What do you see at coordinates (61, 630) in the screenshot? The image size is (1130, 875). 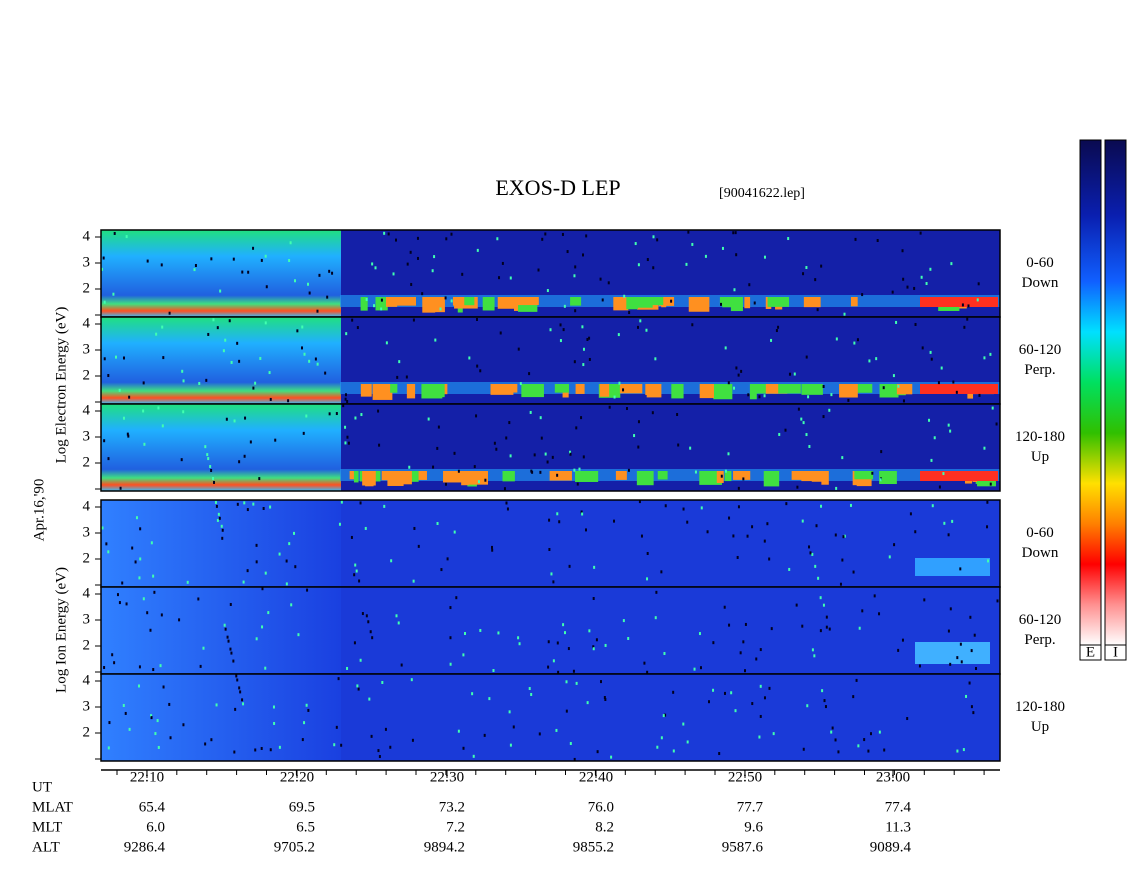 I see `ion-axis-label: Log Ion Energy (eV)` at bounding box center [61, 630].